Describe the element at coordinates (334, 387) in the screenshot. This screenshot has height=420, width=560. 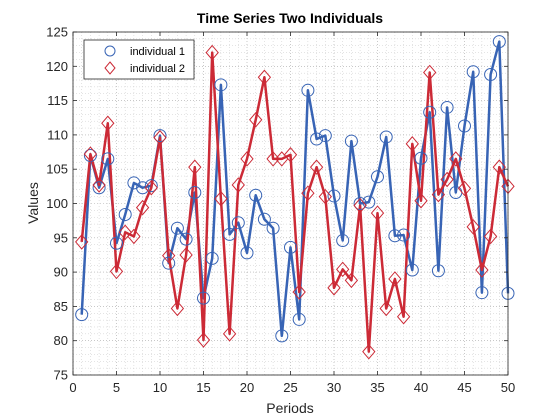
I see `x-tick-label: 30` at that location.